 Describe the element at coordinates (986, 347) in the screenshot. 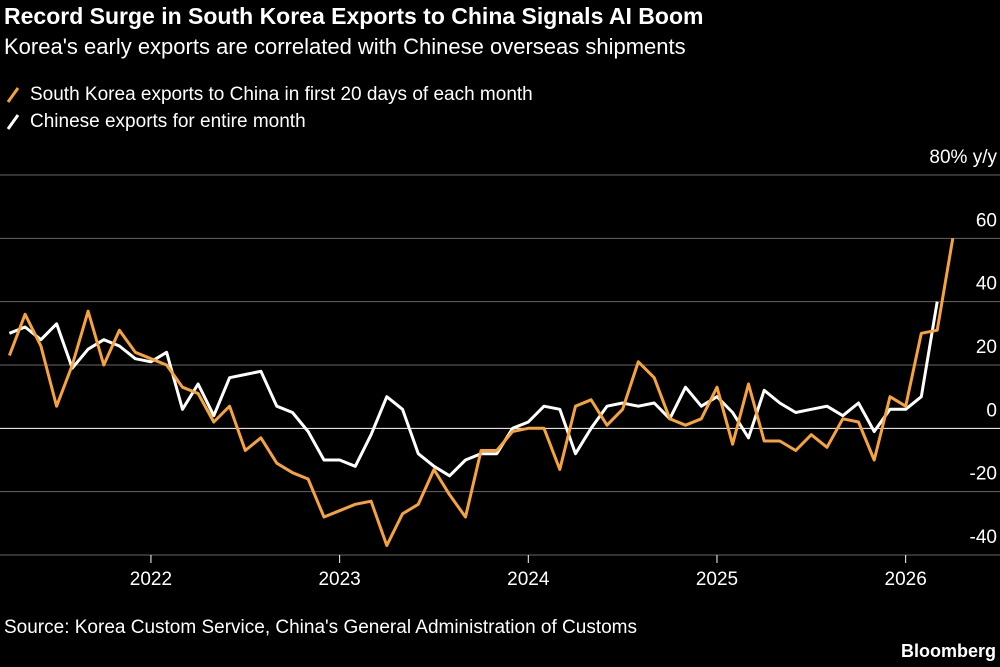

I see `y-tick-label: 20` at that location.